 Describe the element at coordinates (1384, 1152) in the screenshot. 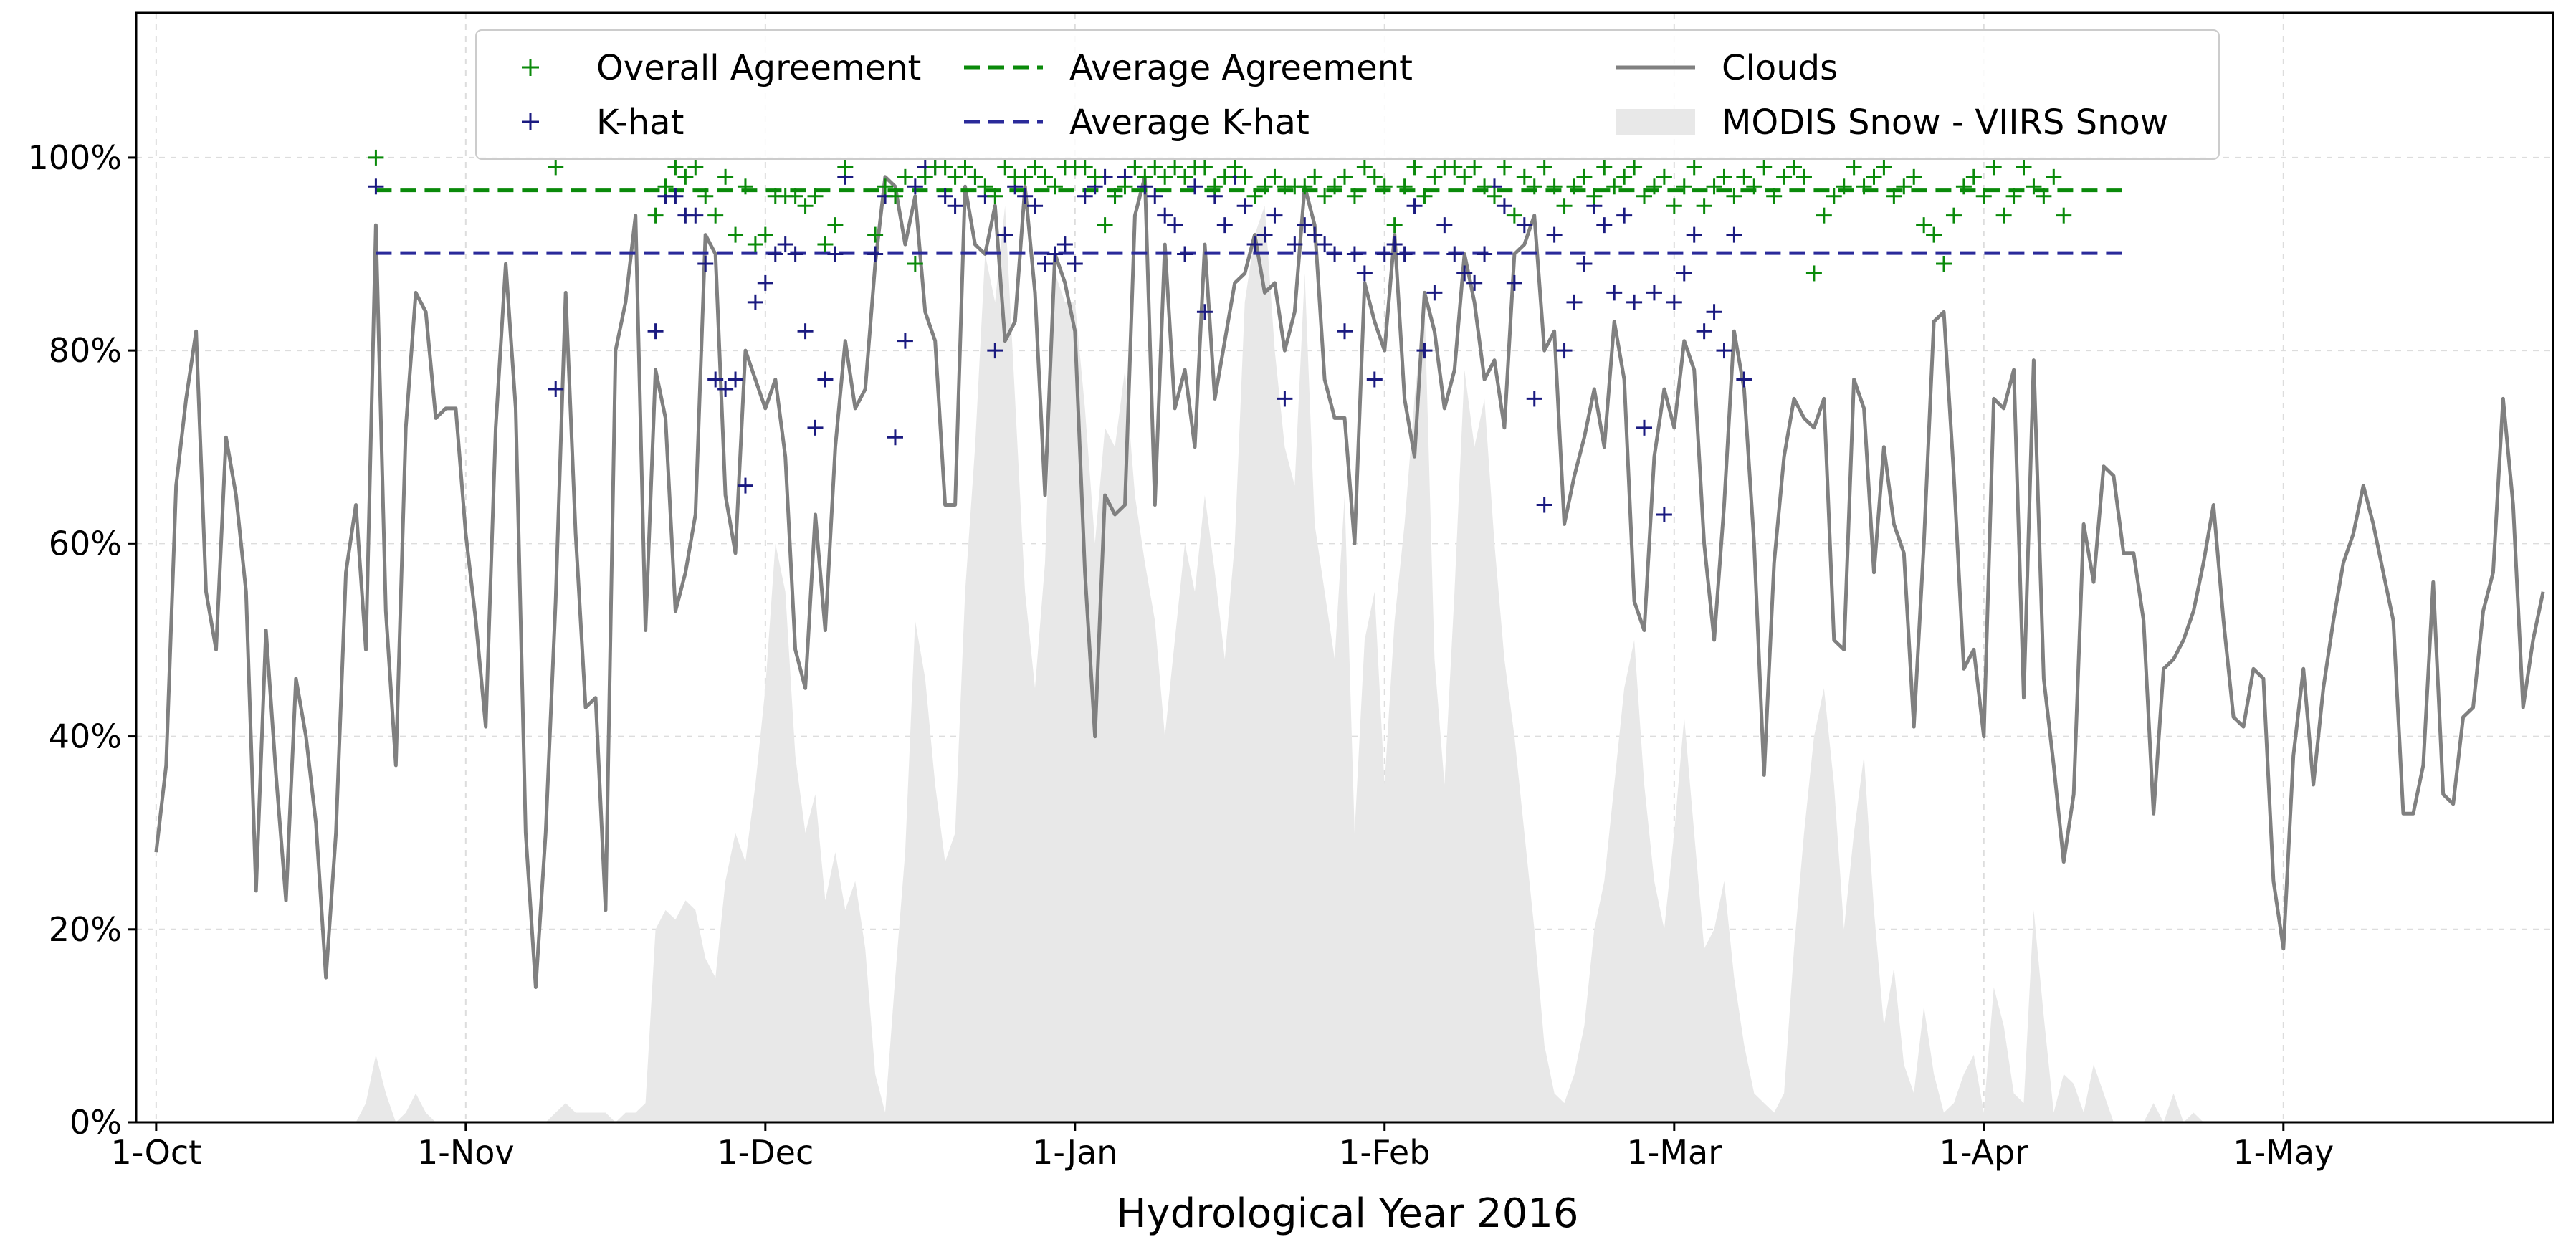

I see `x-tick-label: 1-Feb` at that location.